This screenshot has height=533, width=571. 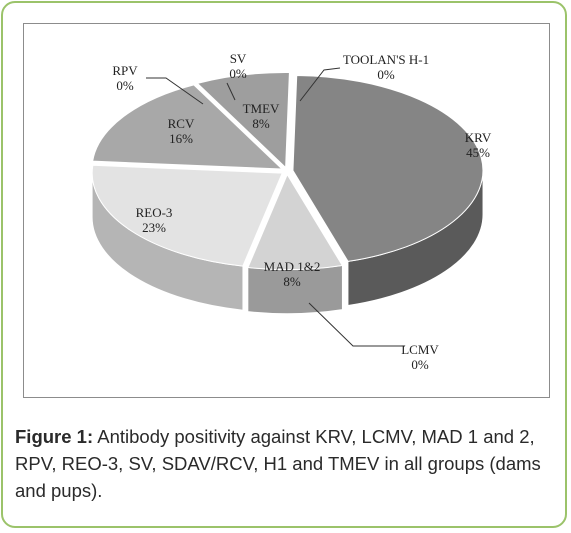 I want to click on slice-label-krv: KRV, so click(x=478, y=137).